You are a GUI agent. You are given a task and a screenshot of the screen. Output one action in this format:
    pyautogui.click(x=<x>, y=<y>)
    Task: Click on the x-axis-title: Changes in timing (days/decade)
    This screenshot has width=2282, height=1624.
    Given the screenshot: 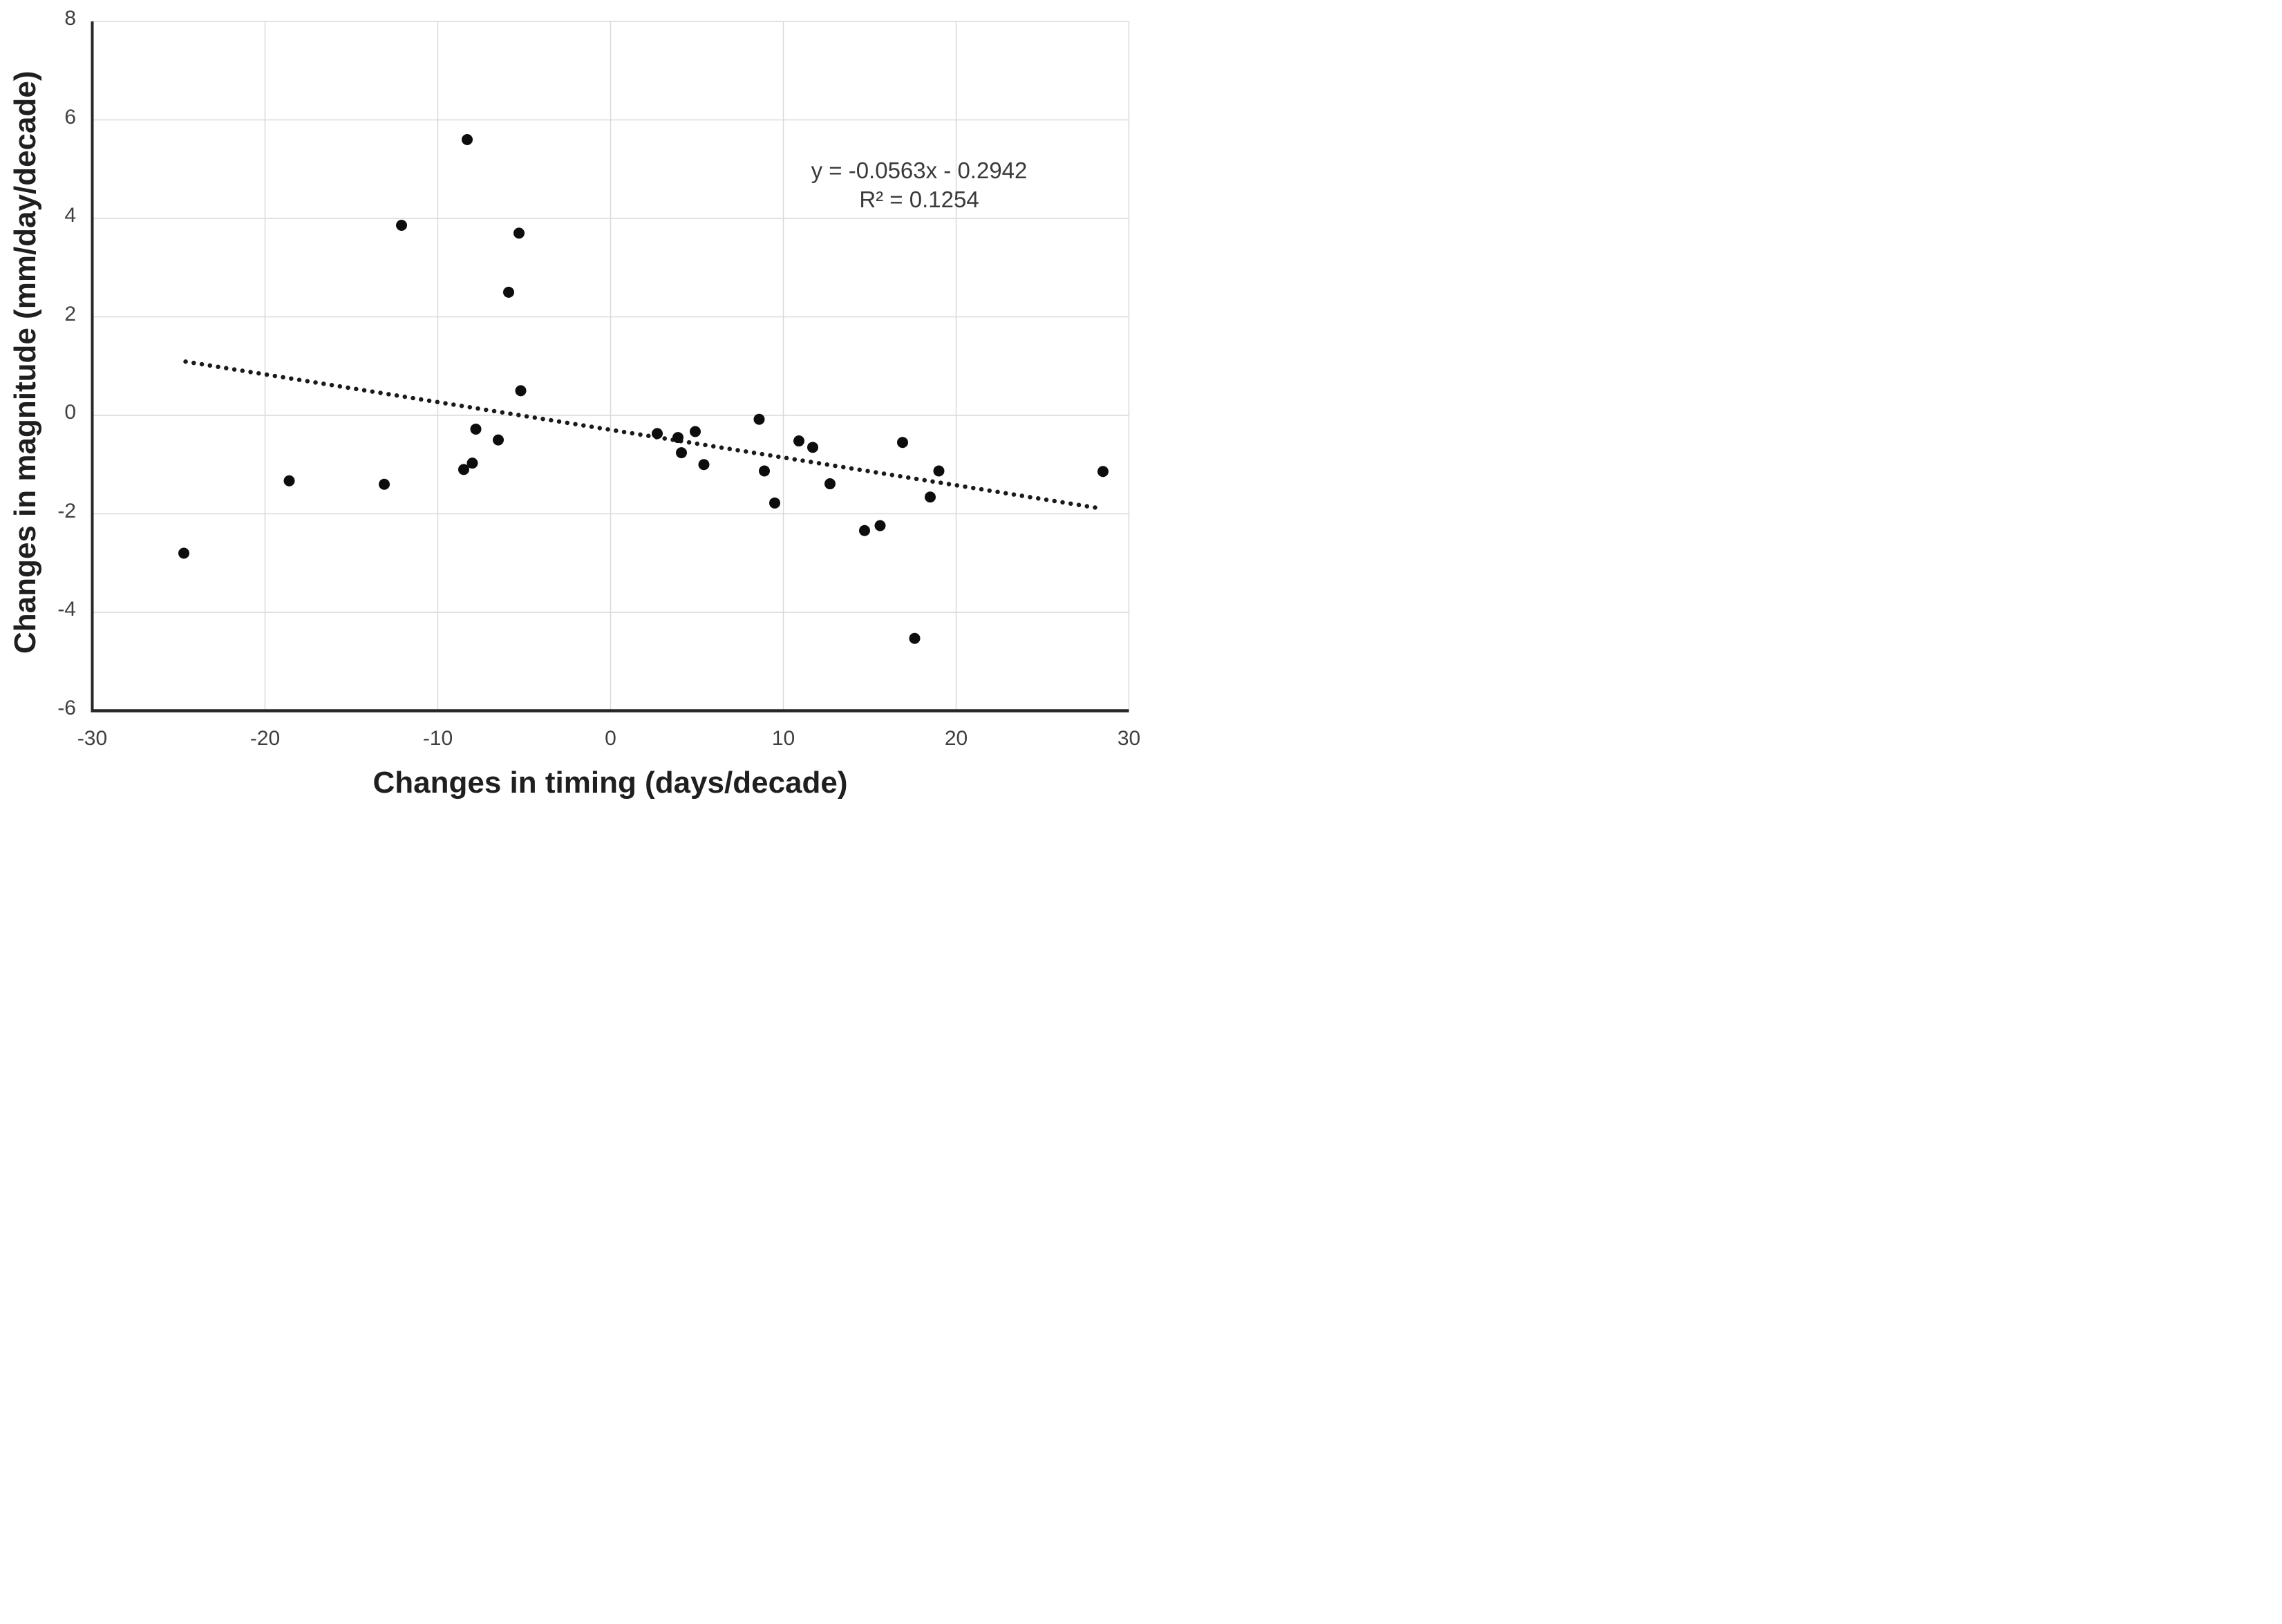 What is the action you would take?
    pyautogui.click(x=610, y=783)
    